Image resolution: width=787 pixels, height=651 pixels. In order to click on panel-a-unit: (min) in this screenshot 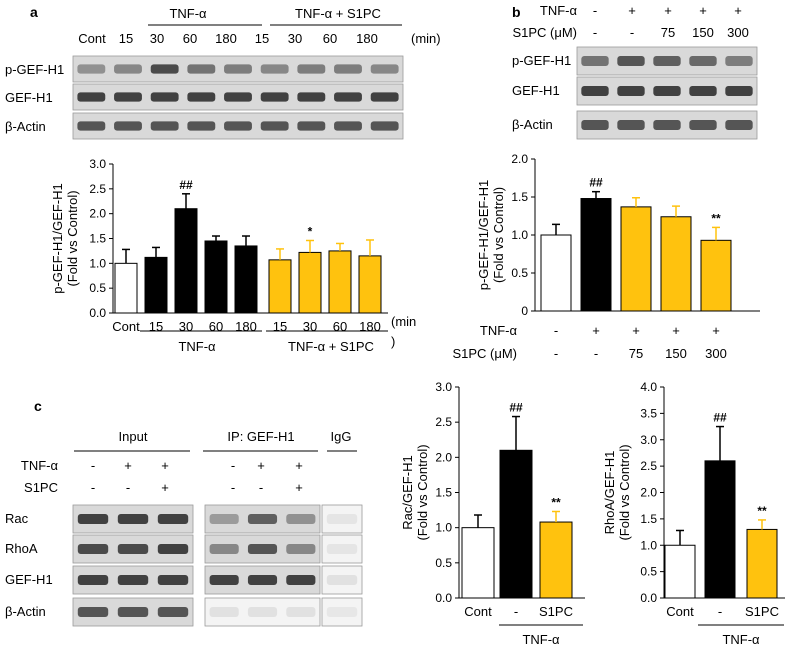, I will do `click(426, 38)`.